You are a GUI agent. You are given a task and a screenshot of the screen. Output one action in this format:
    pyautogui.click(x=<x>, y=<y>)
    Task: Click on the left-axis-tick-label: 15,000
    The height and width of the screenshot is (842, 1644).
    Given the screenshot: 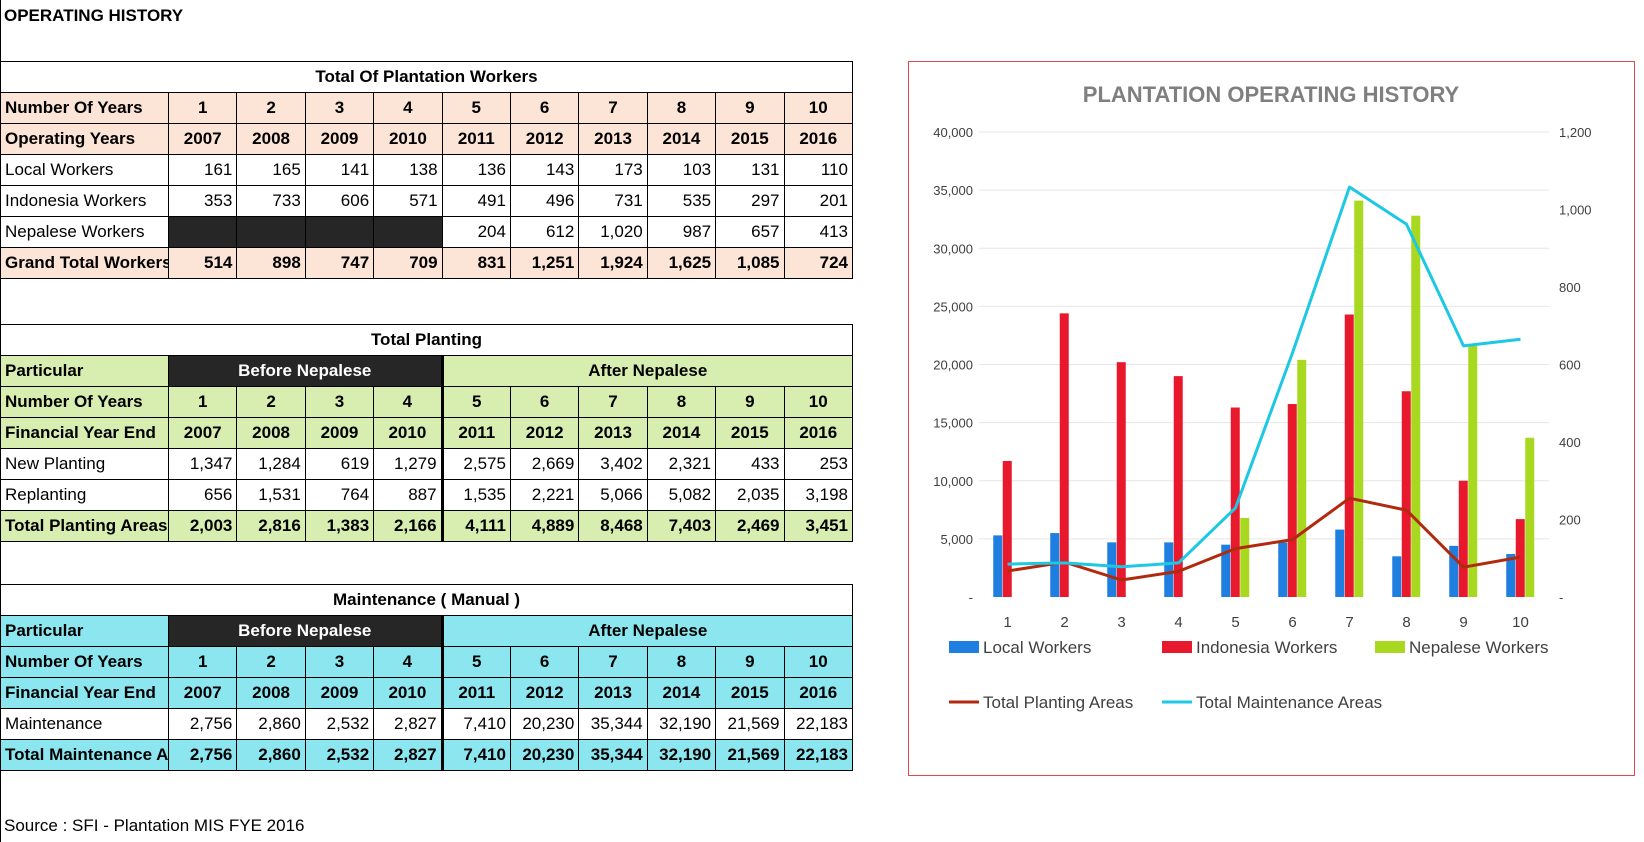 What is the action you would take?
    pyautogui.click(x=953, y=423)
    